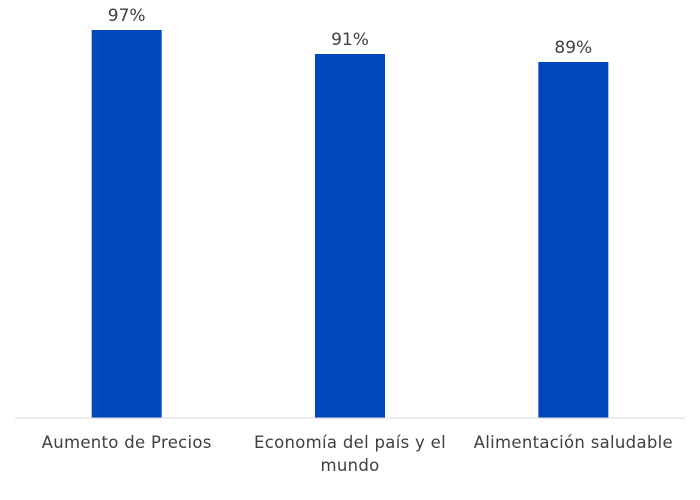 The height and width of the screenshot is (500, 700). What do you see at coordinates (573, 442) in the screenshot?
I see `category-label-3: Alimentación saludable` at bounding box center [573, 442].